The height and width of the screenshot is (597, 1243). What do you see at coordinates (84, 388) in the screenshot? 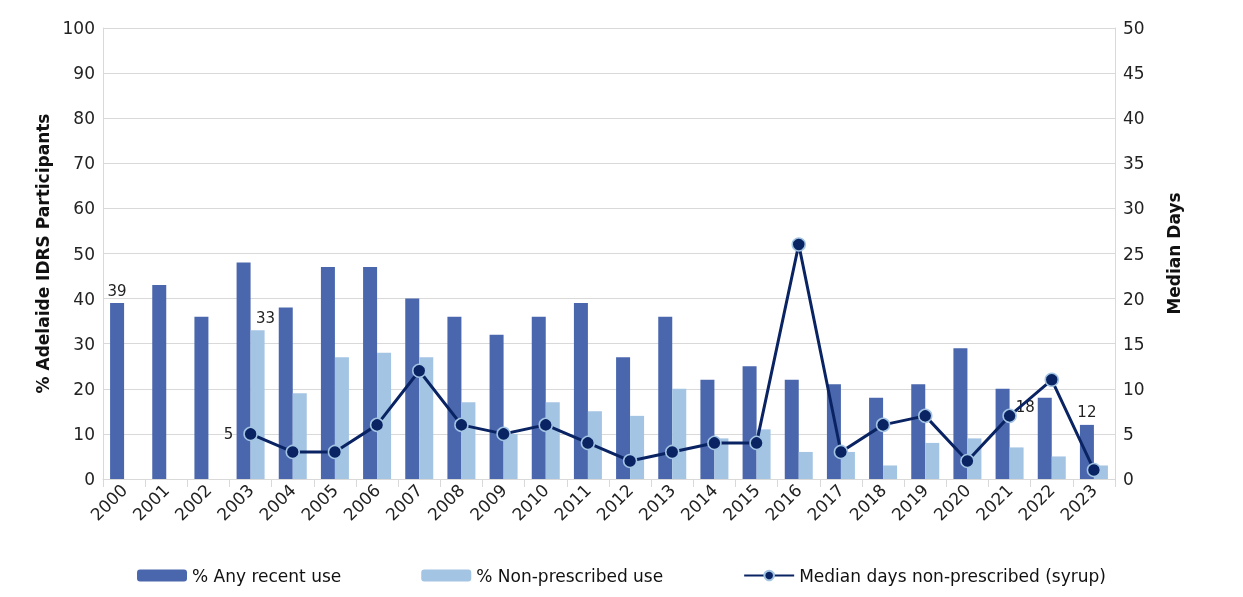
I see `y-tick-label: 20` at bounding box center [84, 388].